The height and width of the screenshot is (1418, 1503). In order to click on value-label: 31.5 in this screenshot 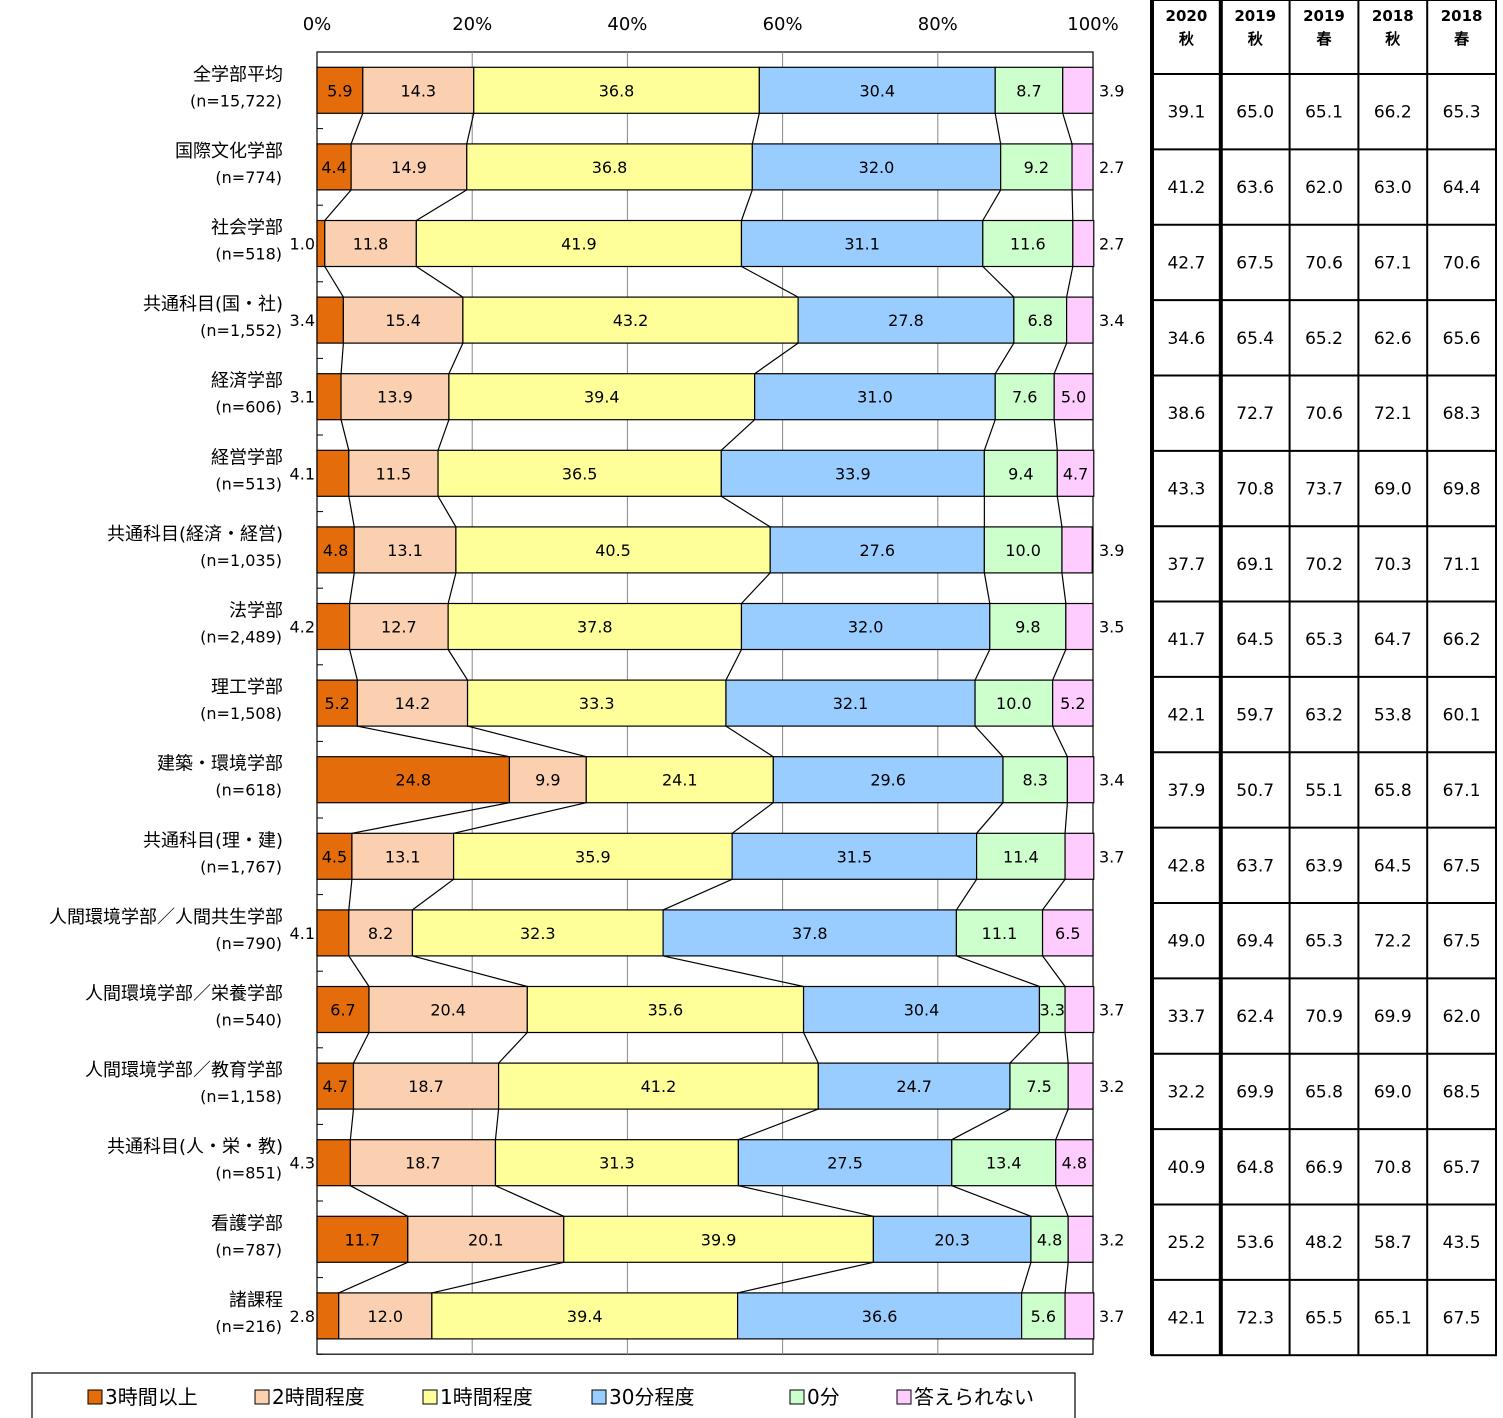, I will do `click(855, 856)`.